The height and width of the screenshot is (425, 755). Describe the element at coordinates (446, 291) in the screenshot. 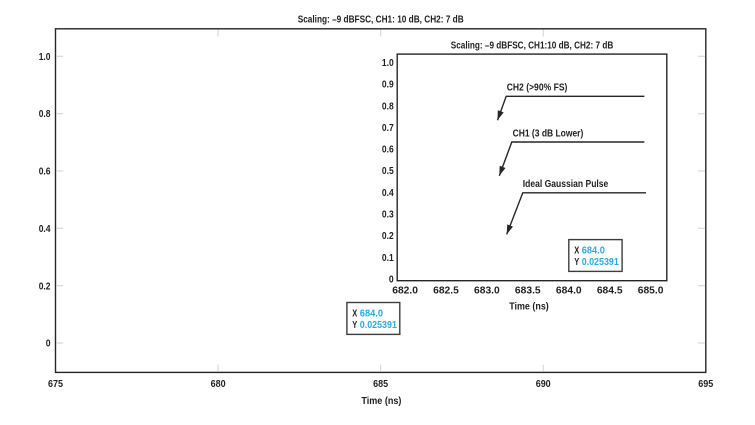

I see `svg-text: 682.5` at that location.